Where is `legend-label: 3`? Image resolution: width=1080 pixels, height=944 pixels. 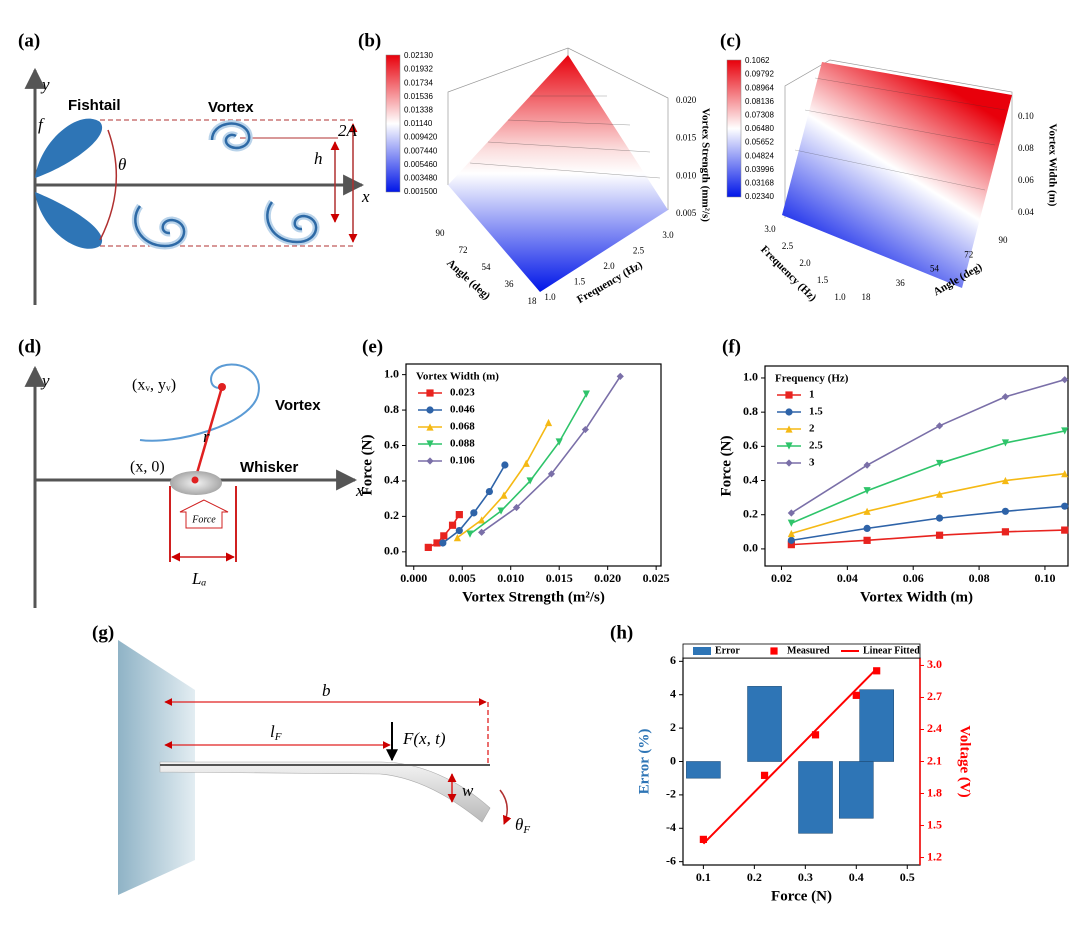
legend-label: 3 is located at coordinates (812, 463).